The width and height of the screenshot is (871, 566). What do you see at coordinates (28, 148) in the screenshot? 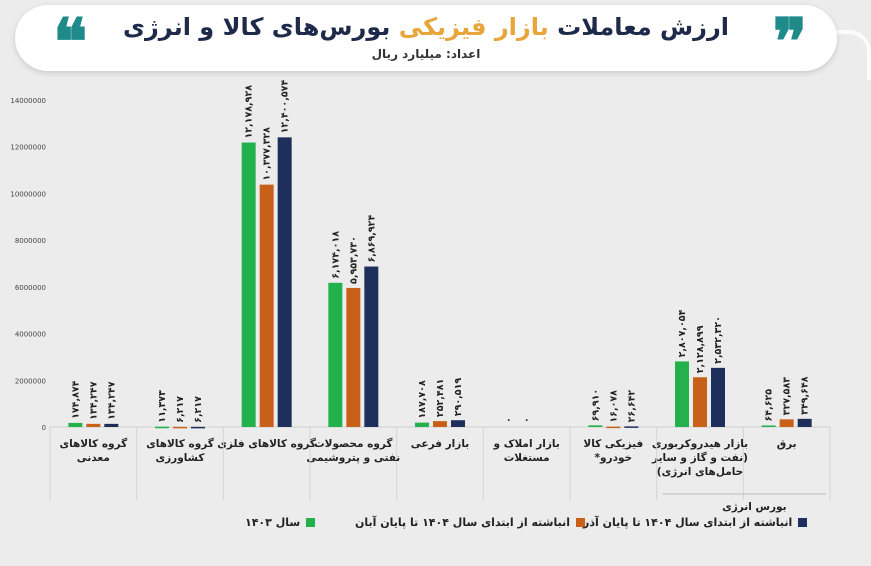
I see `y-tick-label: 12000000` at bounding box center [28, 148].